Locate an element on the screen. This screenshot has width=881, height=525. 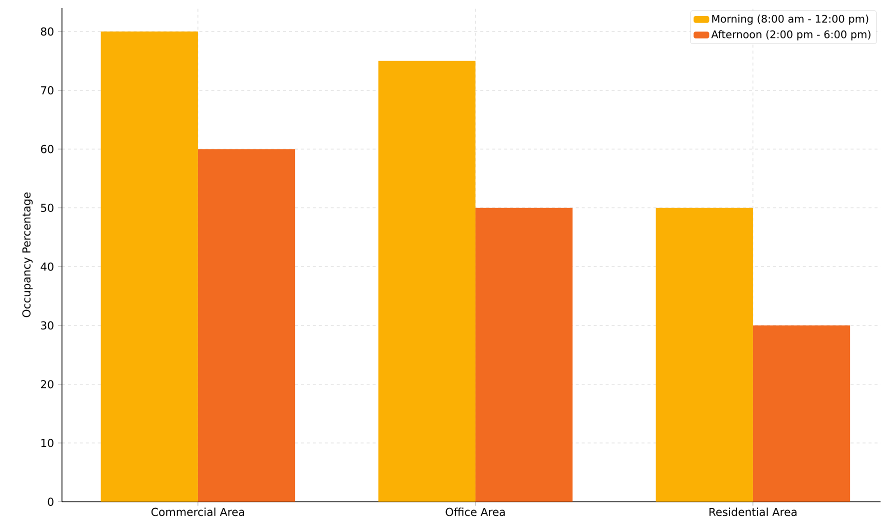
x-tick-label: Office Area is located at coordinates (475, 512).